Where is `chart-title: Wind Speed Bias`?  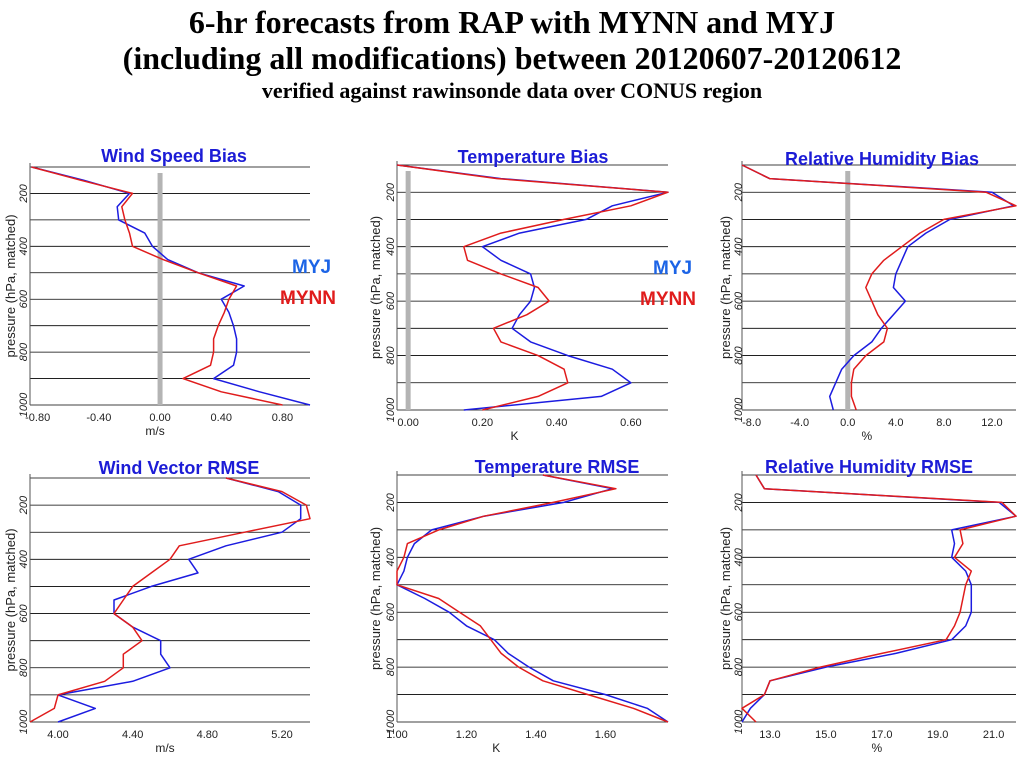 chart-title: Wind Speed Bias is located at coordinates (174, 156).